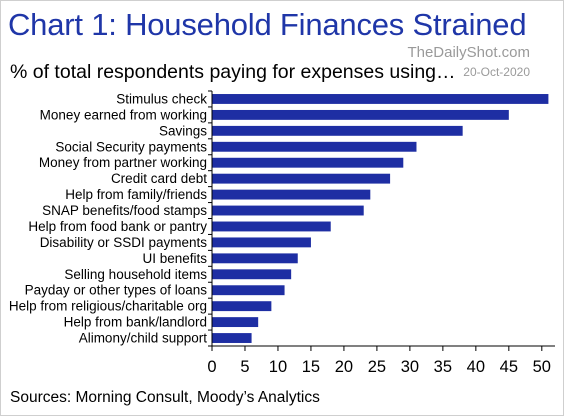 The image size is (564, 416). Describe the element at coordinates (131, 146) in the screenshot. I see `category-label: Social Security payments` at that location.